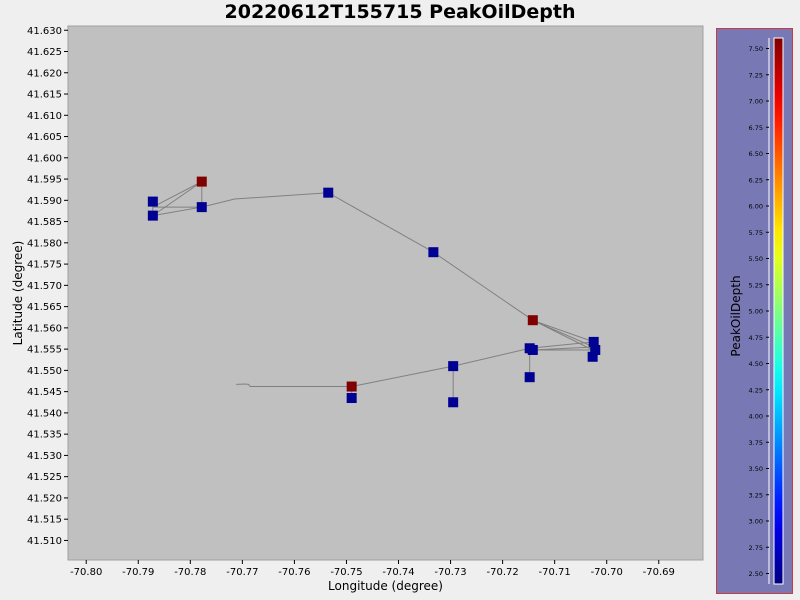 The image size is (800, 600). Describe the element at coordinates (555, 572) in the screenshot. I see `x-tick-label: -70.71` at that location.